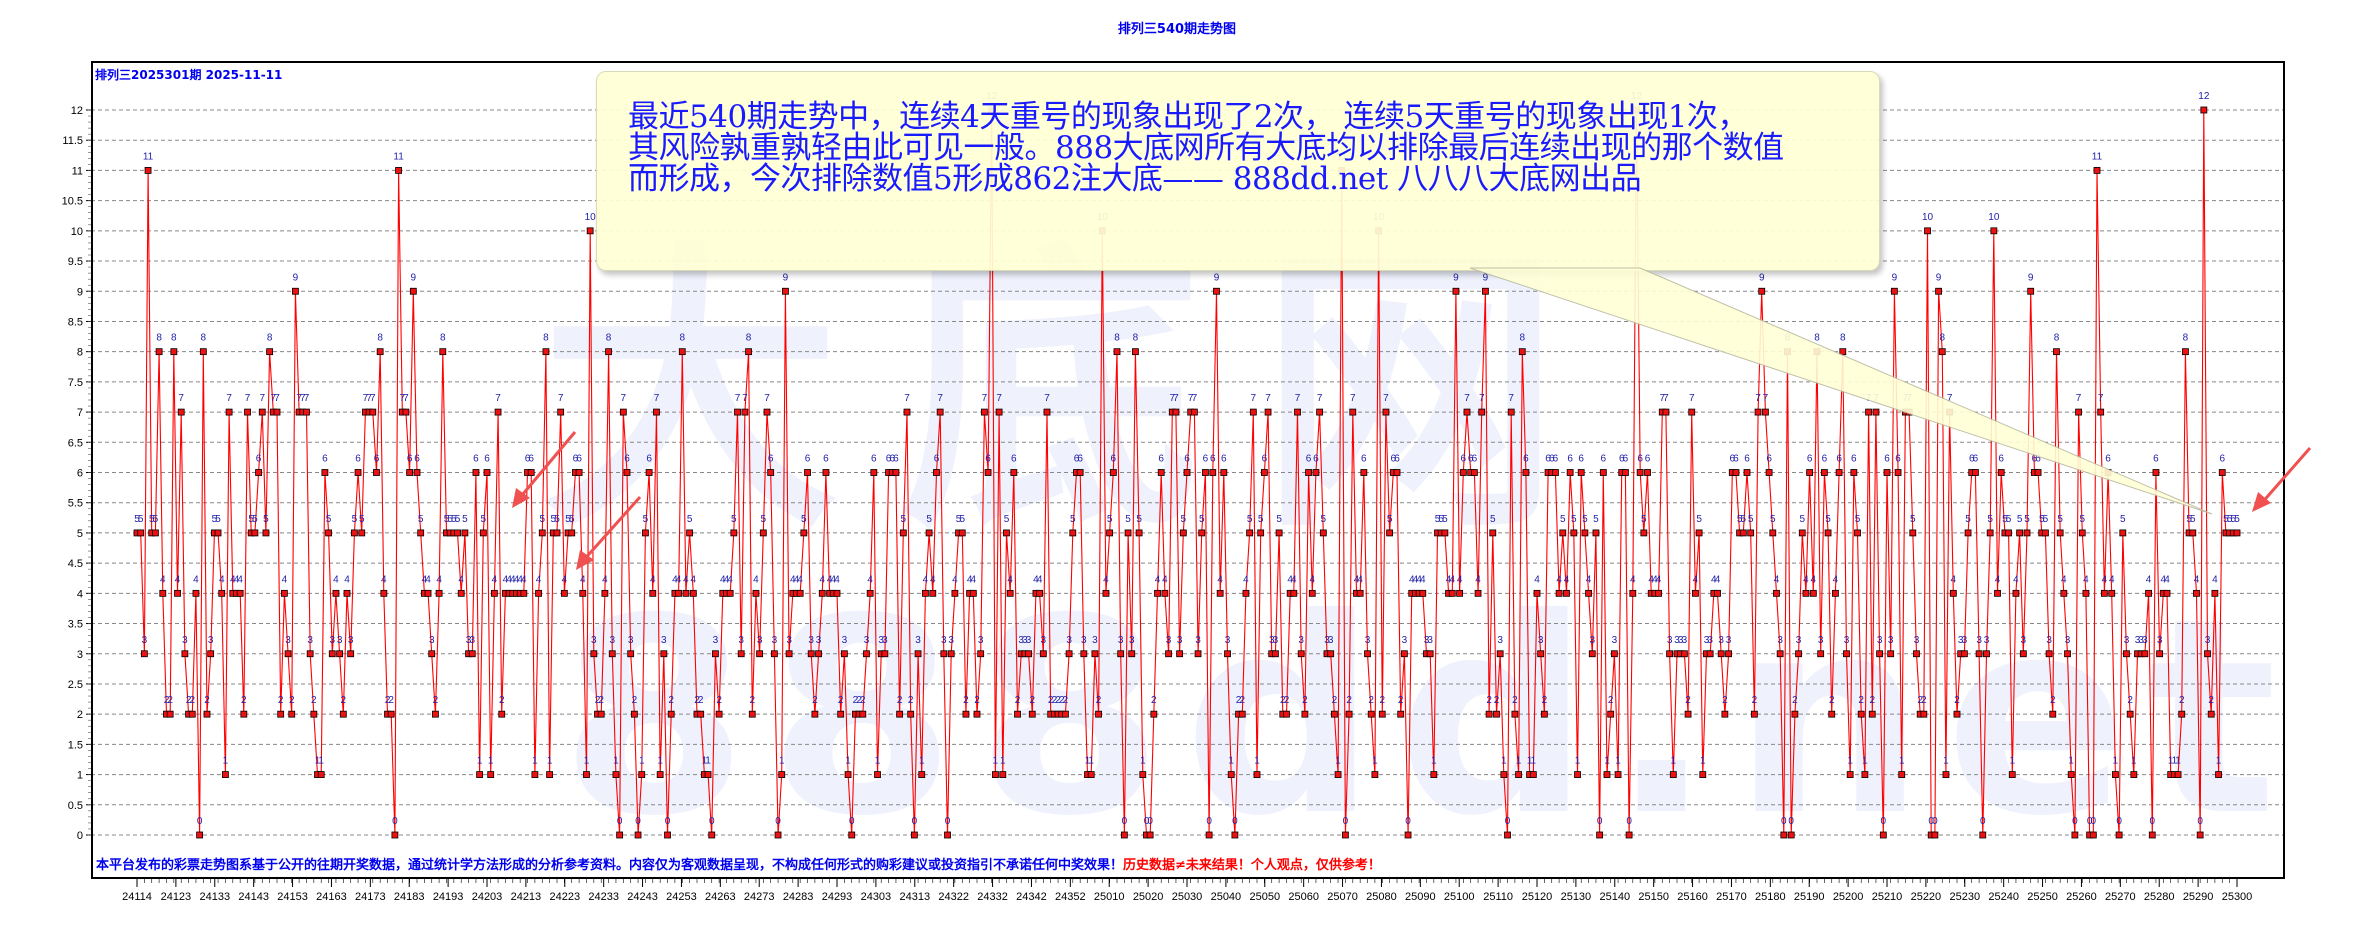 The image size is (2354, 926). What do you see at coordinates (292, 897) in the screenshot?
I see `svg-text: 24153` at bounding box center [292, 897].